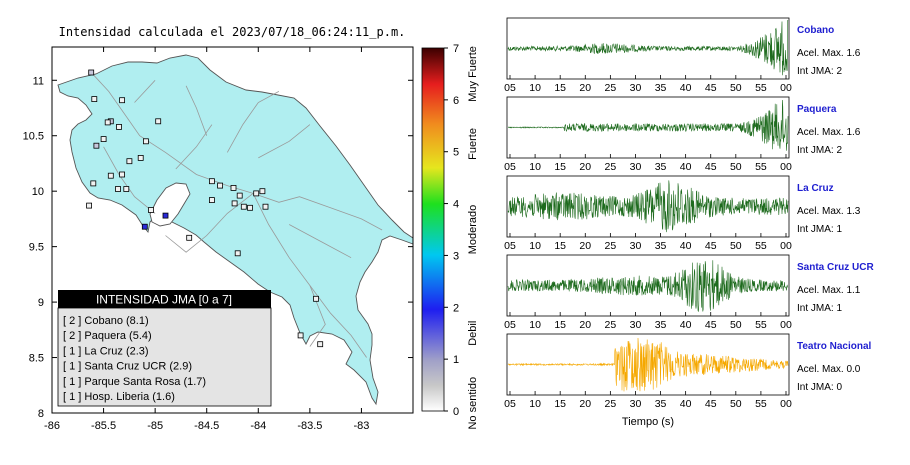  Describe the element at coordinates (41, 414) in the screenshot. I see `map-y-tick-label: 8` at that location.